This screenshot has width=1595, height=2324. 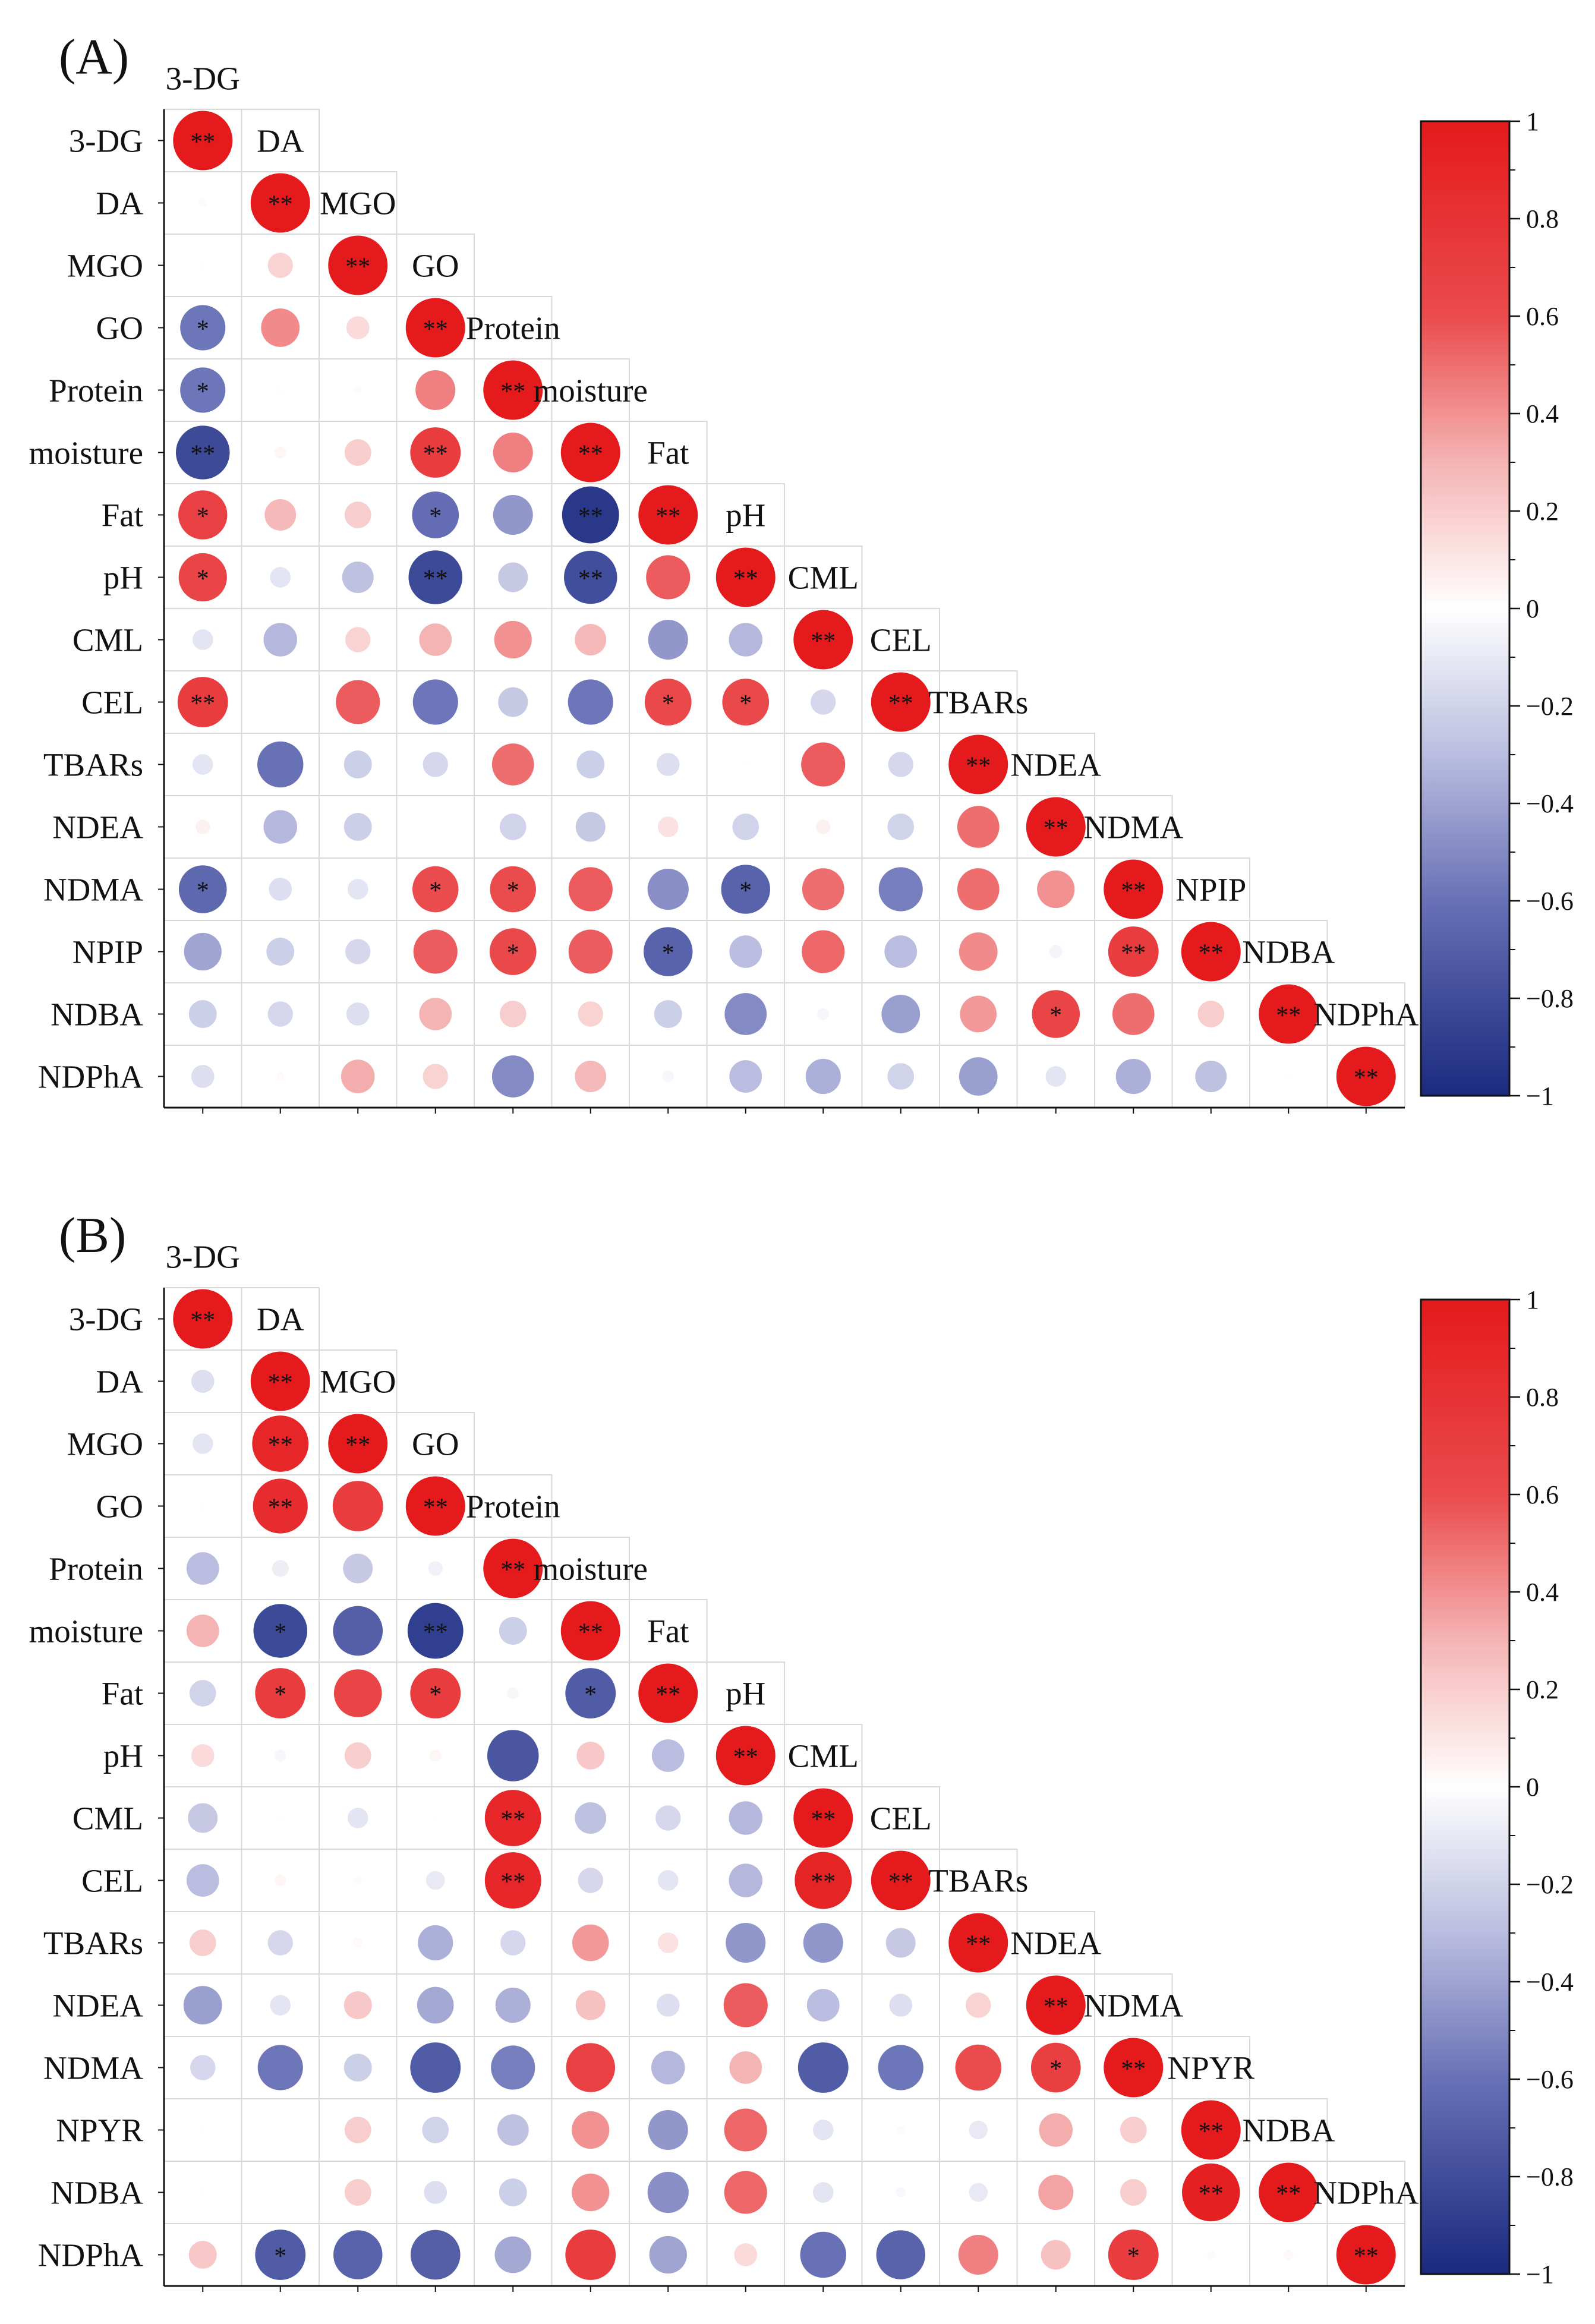 What do you see at coordinates (1466, 1786) in the screenshot?
I see `colorbar-bar` at bounding box center [1466, 1786].